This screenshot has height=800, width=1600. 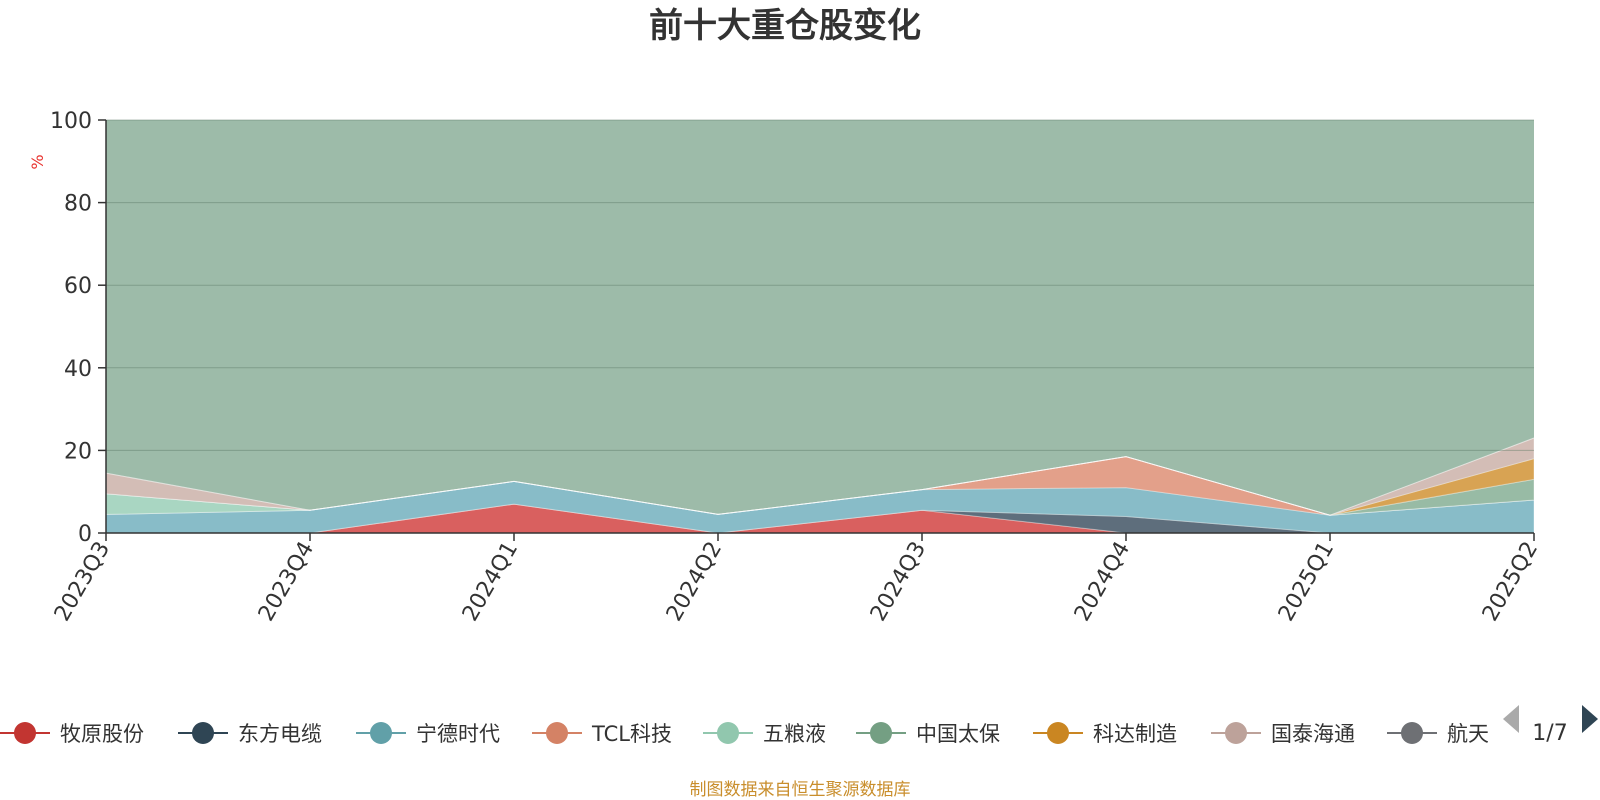 What do you see at coordinates (1313, 734) in the screenshot?
I see `legend-label: 国泰海通` at bounding box center [1313, 734].